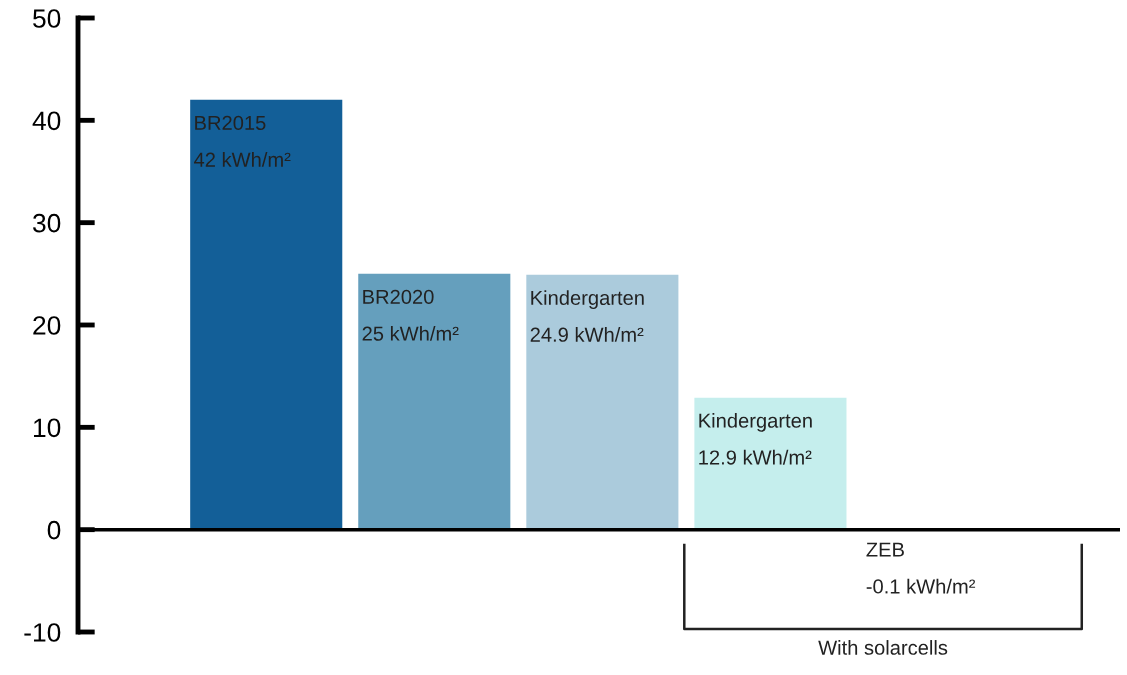 The width and height of the screenshot is (1127, 675). Describe the element at coordinates (885, 549) in the screenshot. I see `x-tick-label: ZEB` at that location.